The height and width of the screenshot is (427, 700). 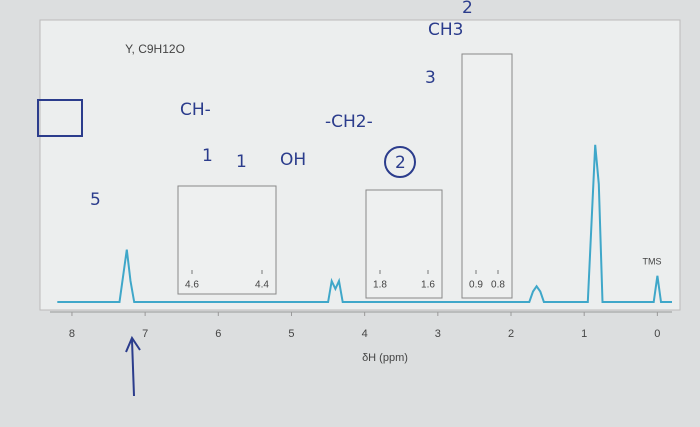 I want to click on benzene-sketch, so click(x=60, y=118).